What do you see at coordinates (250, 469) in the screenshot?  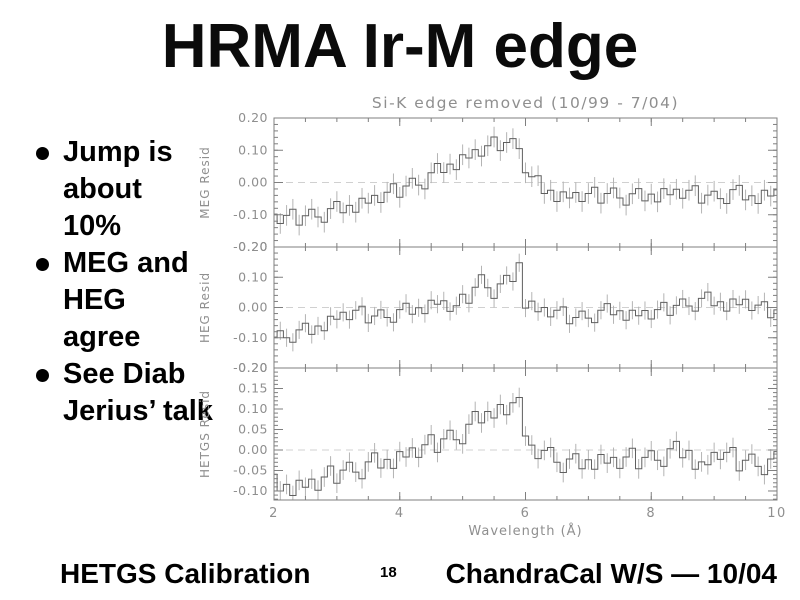 I see `svg-text: -0.05` at bounding box center [250, 469].